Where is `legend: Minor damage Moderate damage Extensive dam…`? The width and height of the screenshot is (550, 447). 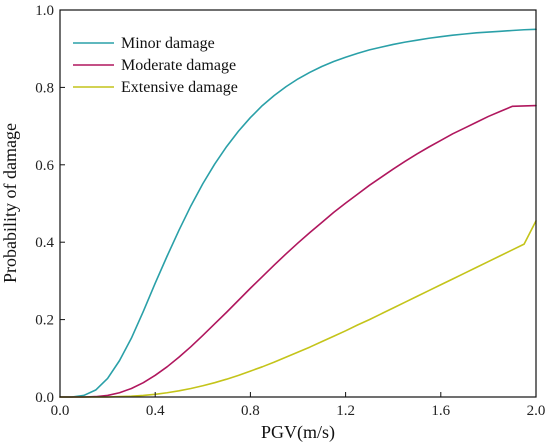
legend: Minor damage Moderate damage Extensive dam… is located at coordinates (155, 65).